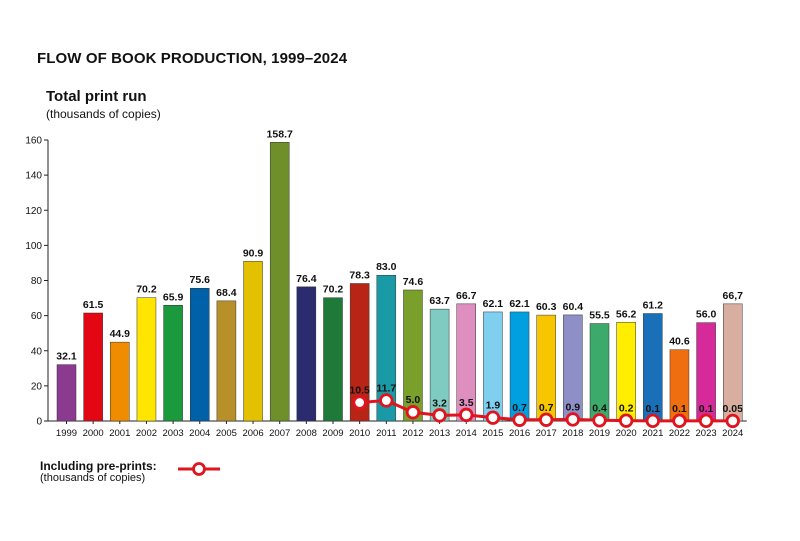  What do you see at coordinates (66, 393) in the screenshot?
I see `bar-1999` at bounding box center [66, 393].